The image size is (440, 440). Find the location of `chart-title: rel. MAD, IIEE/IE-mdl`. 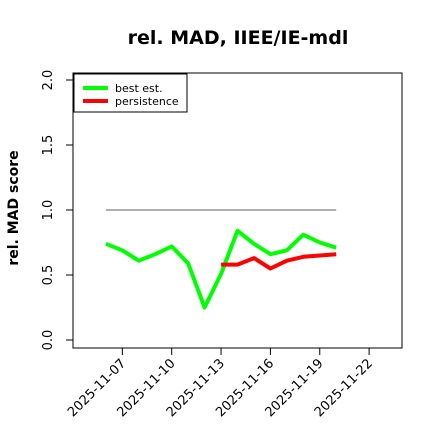

chart-title: rel. MAD, IIEE/IE-mdl is located at coordinates (238, 38).